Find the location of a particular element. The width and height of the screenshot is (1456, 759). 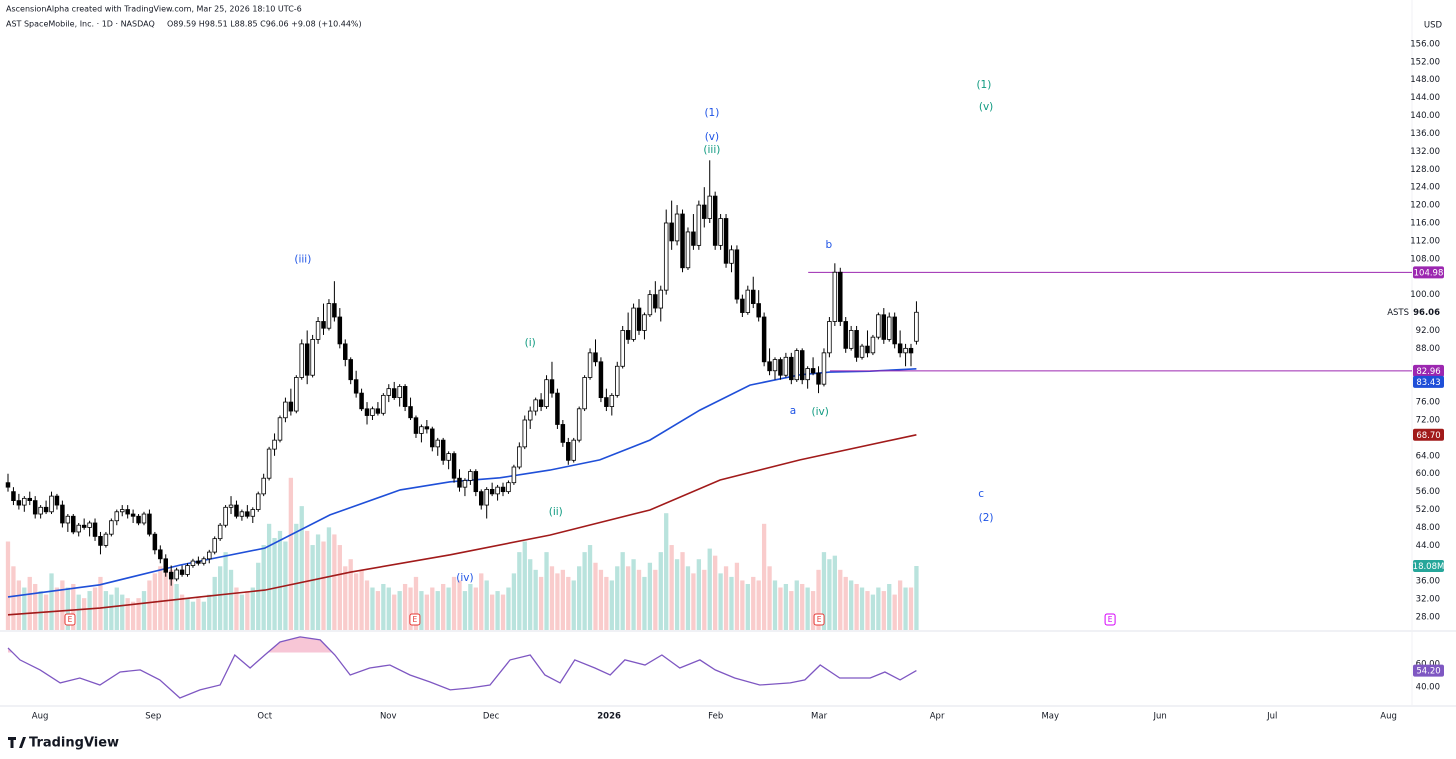

x-tick-label: Aug is located at coordinates (40, 717).